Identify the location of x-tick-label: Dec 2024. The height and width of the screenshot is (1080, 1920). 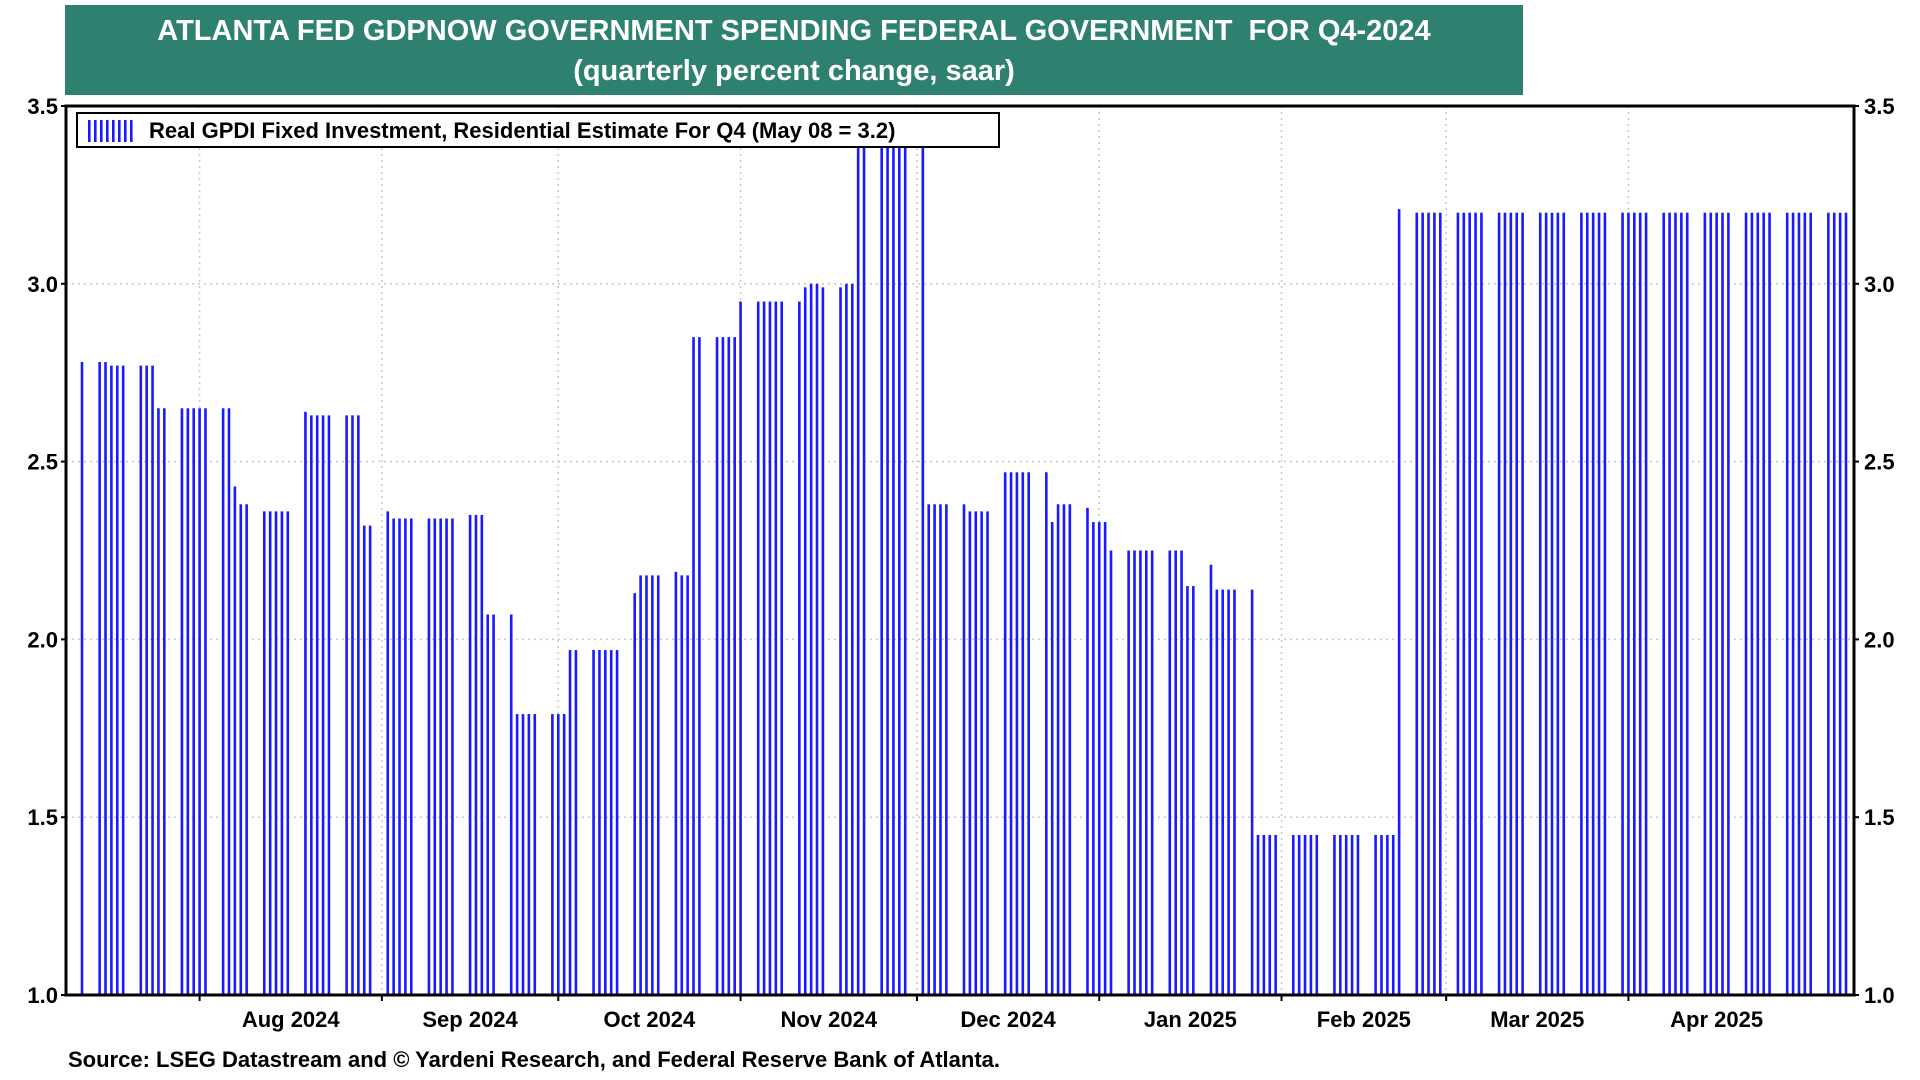
(1008, 1019).